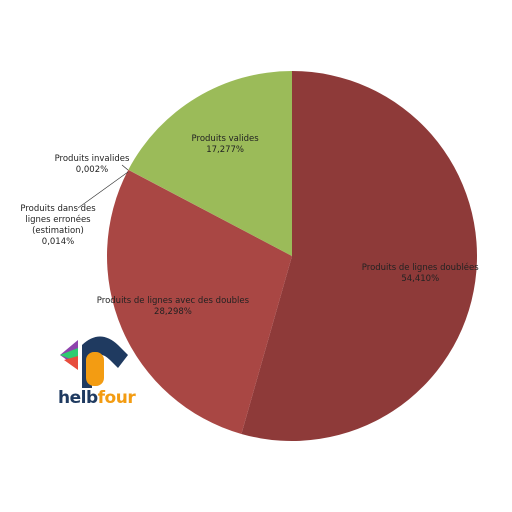  I want to click on slice-name: Produits de lignes avec des doubles, so click(173, 300).